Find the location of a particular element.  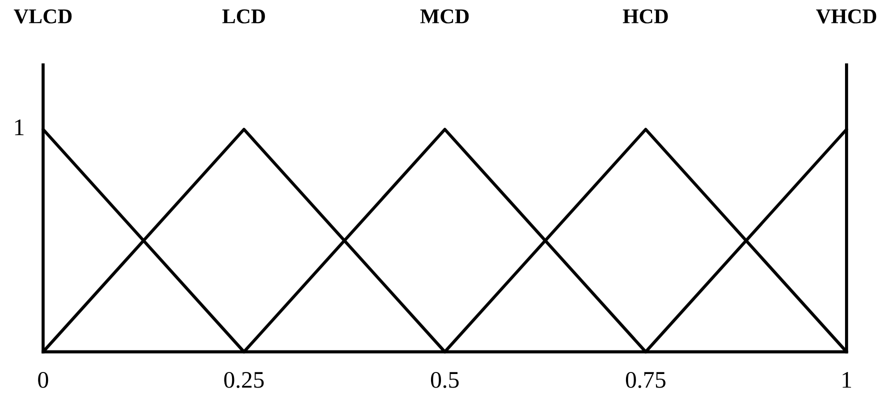

text: 1 is located at coordinates (19, 127).